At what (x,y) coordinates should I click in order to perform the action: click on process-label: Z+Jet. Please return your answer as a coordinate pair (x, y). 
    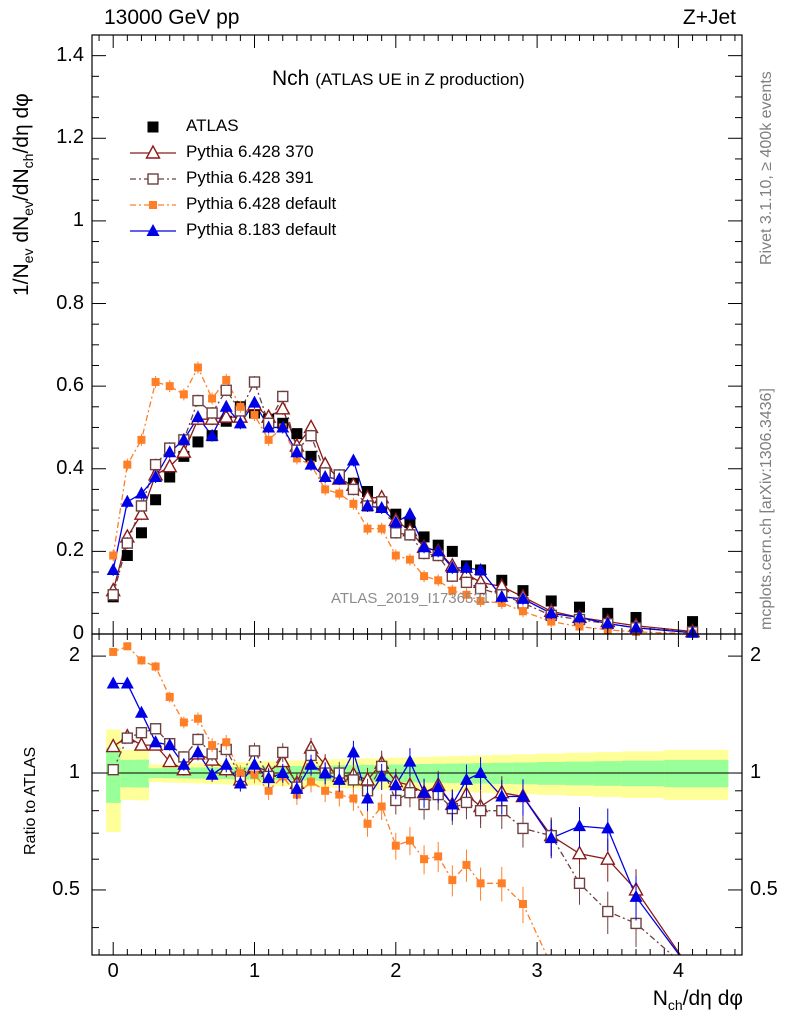
    Looking at the image, I should click on (709, 17).